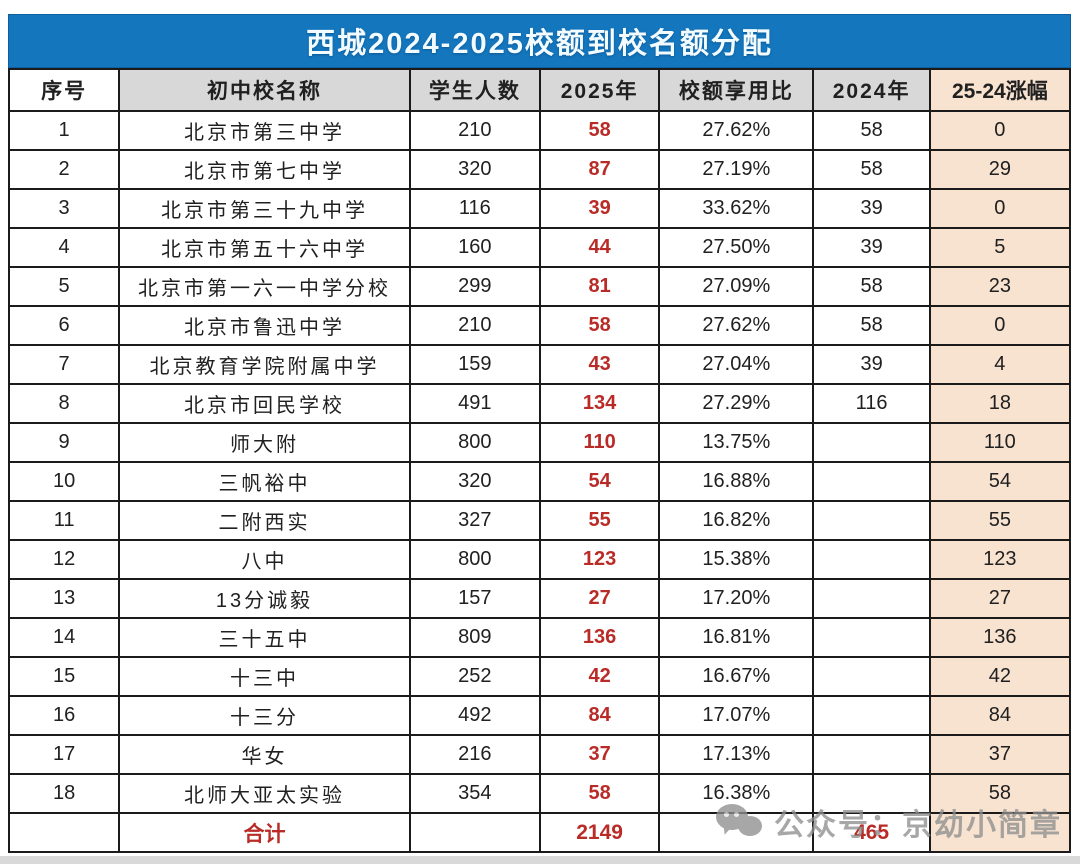 Image resolution: width=1080 pixels, height=864 pixels. I want to click on student-count: 159, so click(474, 364).